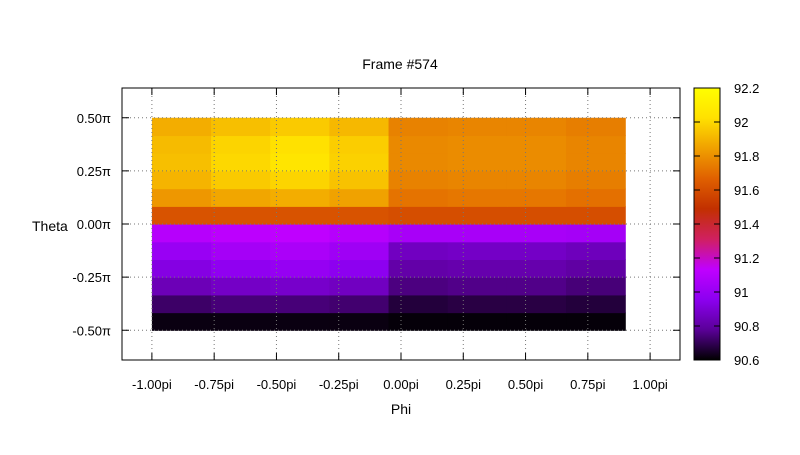 The image size is (800, 455). I want to click on colorbar-tick-label: 90.6, so click(746, 360).